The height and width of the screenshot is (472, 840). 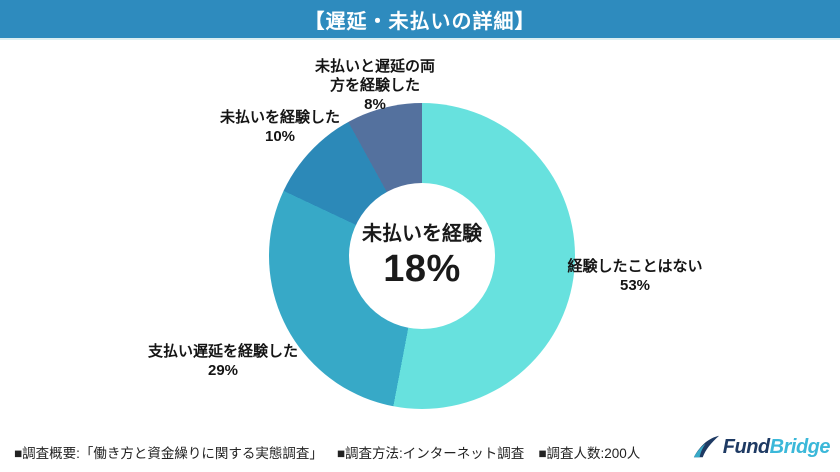 I want to click on page-title: 【遅延・未払いの詳細】, so click(x=420, y=21).